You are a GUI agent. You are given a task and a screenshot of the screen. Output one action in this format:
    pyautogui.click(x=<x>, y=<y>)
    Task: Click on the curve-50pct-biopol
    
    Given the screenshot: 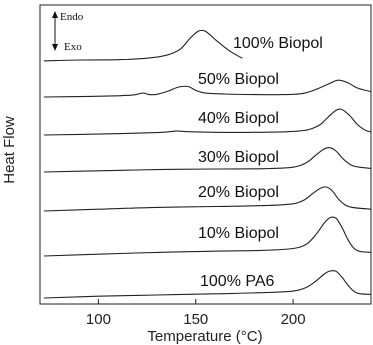 What is the action you would take?
    pyautogui.click(x=207, y=88)
    